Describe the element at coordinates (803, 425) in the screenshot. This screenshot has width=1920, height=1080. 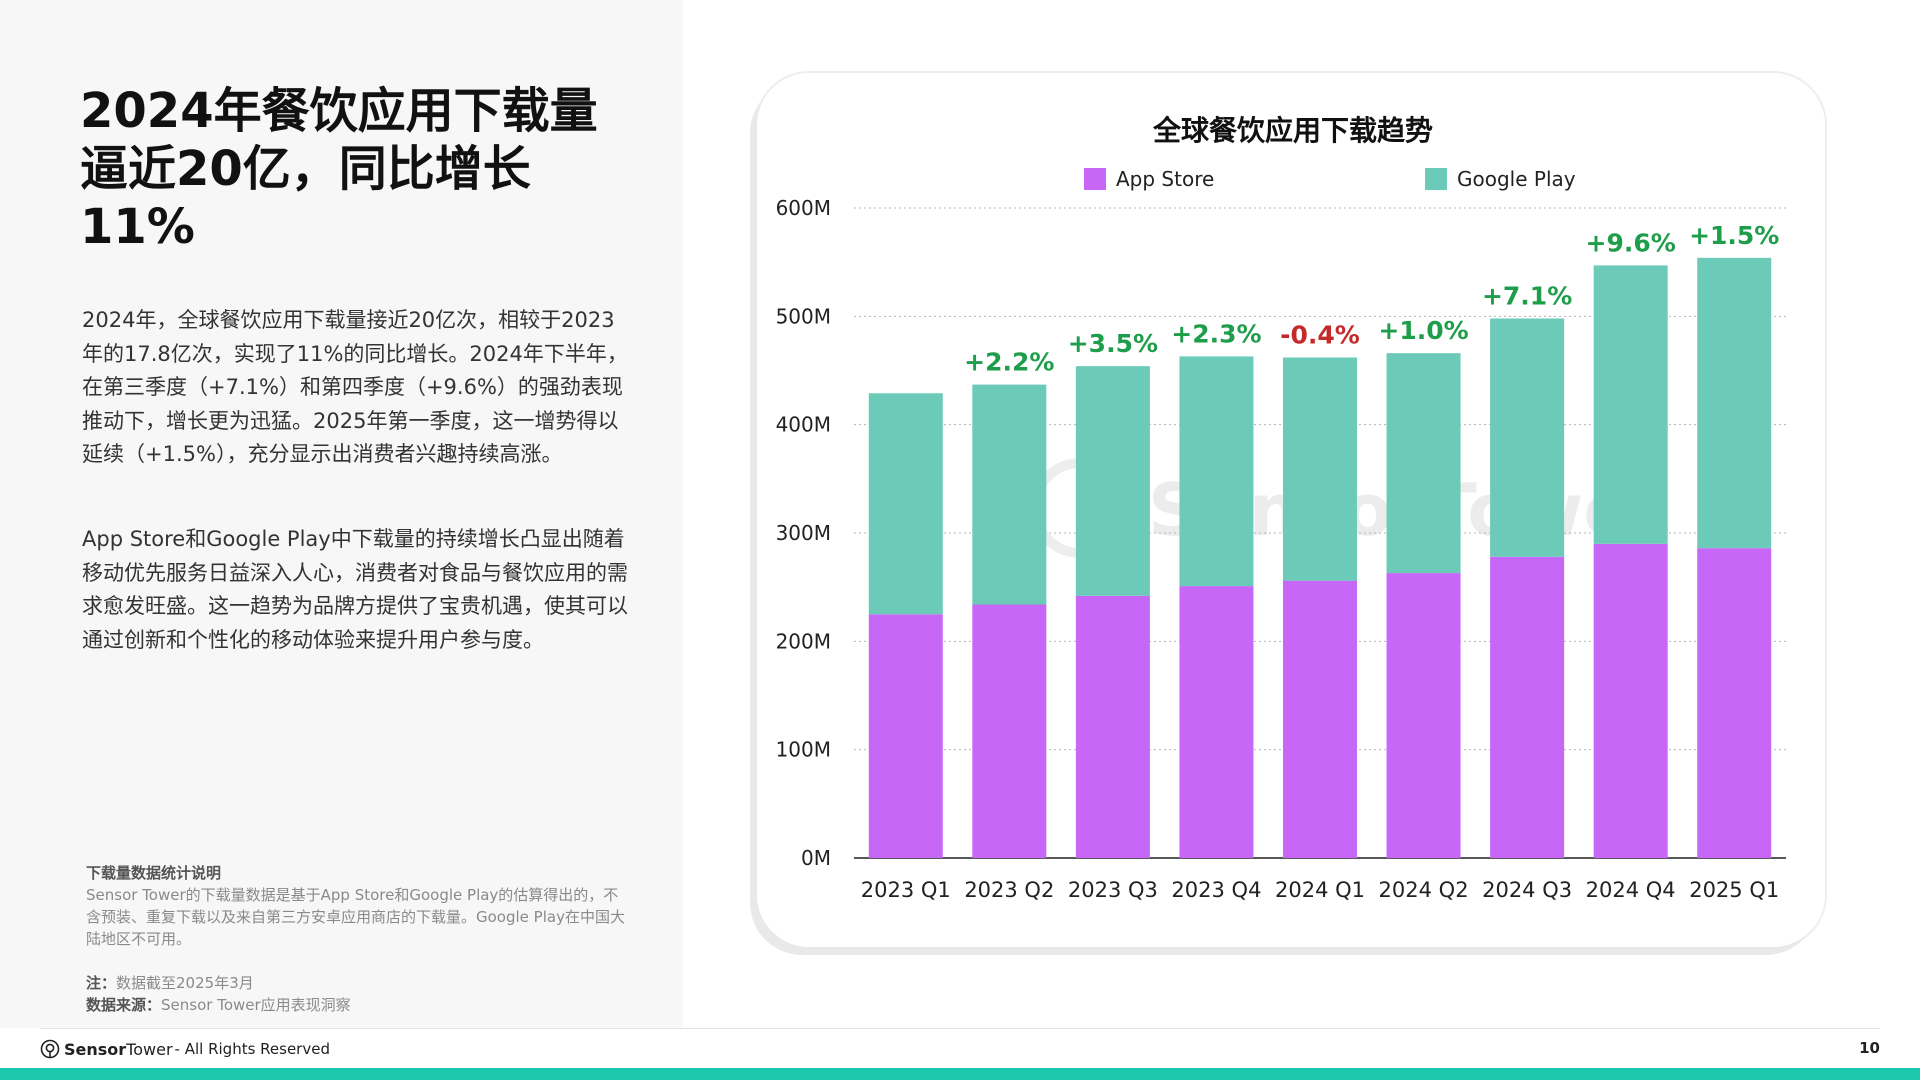
I see `y-tick-label: 400M` at that location.